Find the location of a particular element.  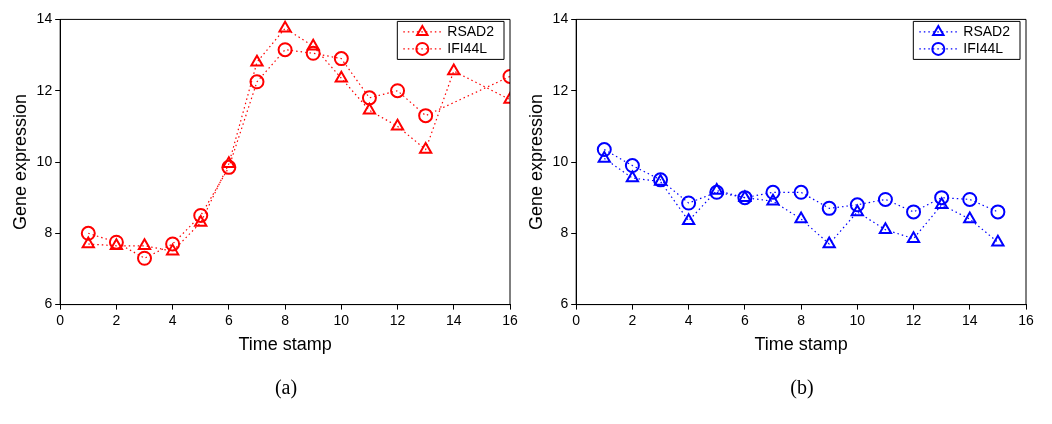

text: (b) is located at coordinates (802, 387).